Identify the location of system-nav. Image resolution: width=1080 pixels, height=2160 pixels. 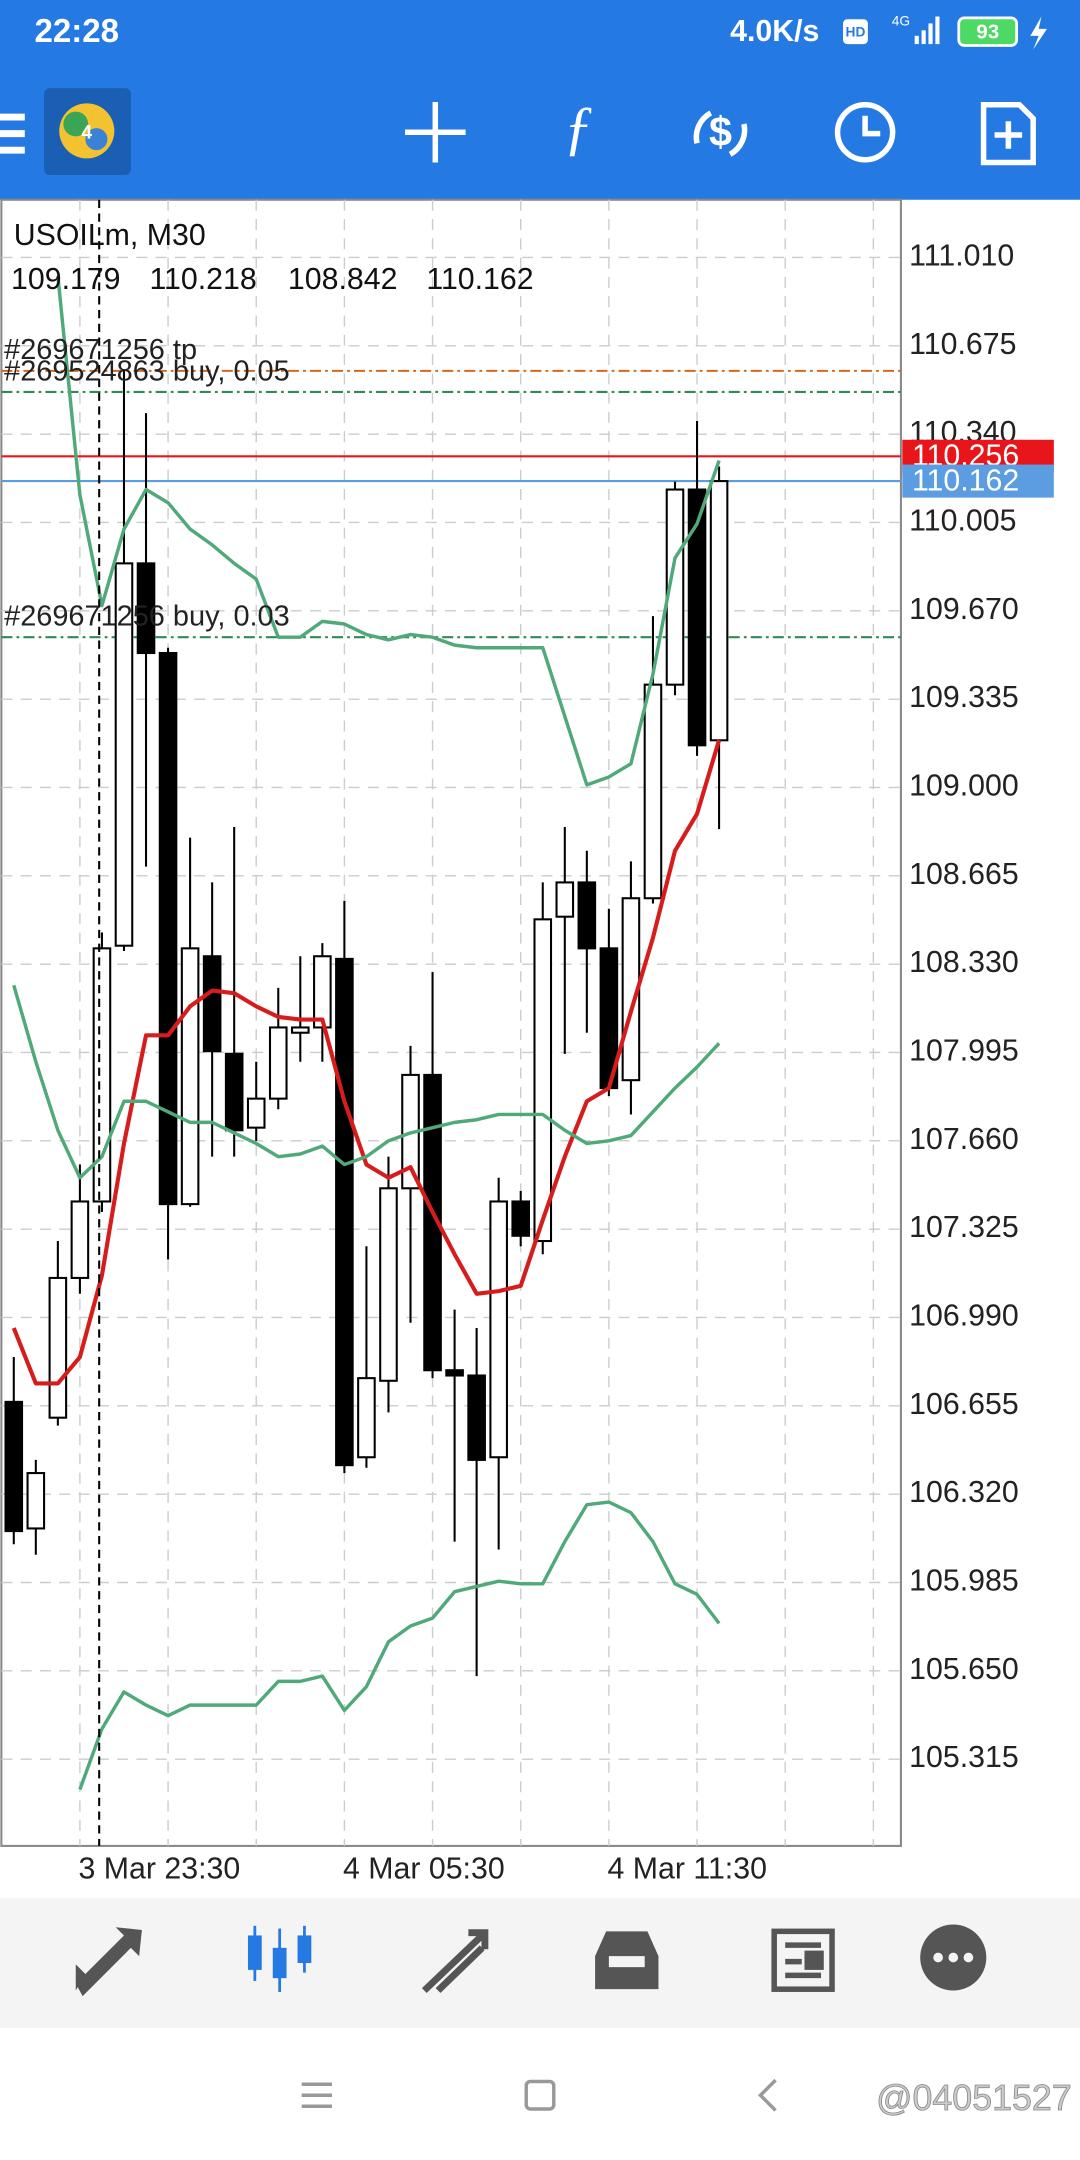
(539, 2095).